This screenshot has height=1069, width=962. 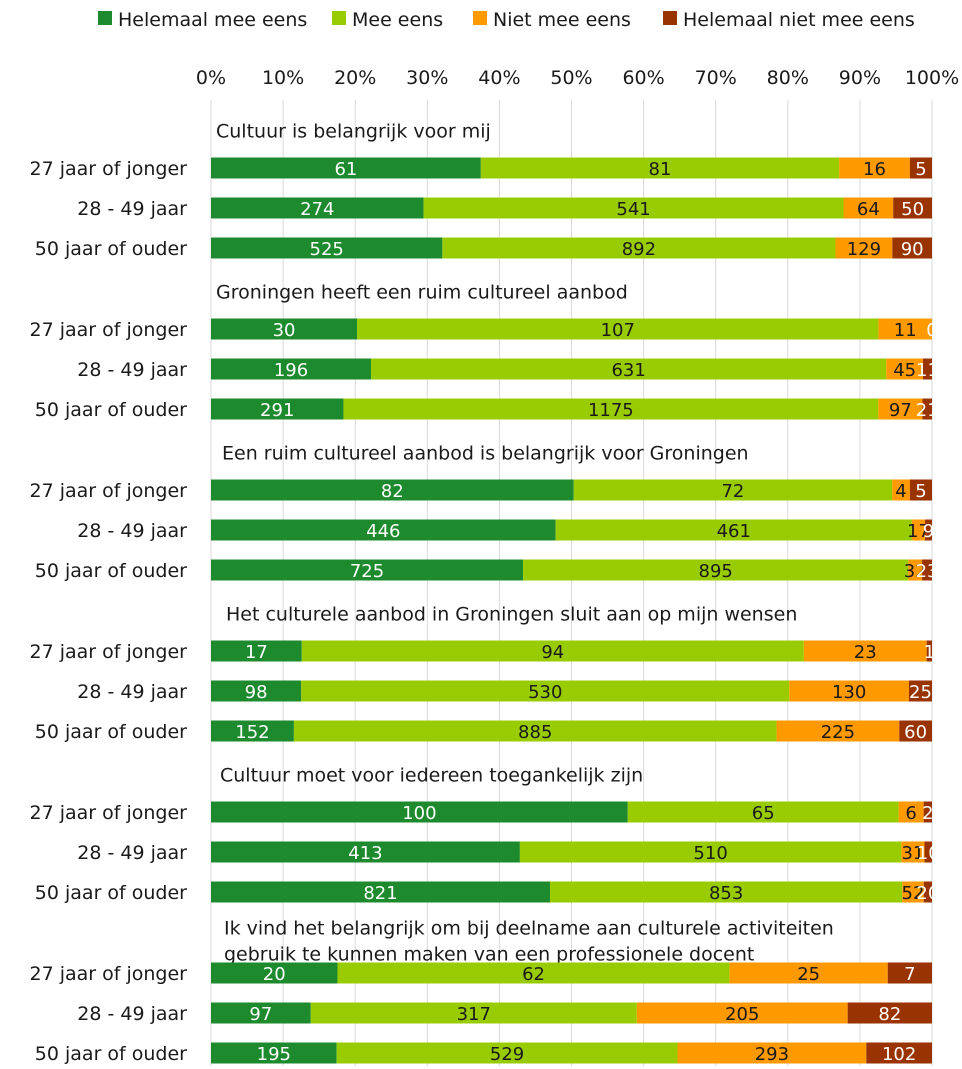 I want to click on data-label: 541, so click(x=633, y=209).